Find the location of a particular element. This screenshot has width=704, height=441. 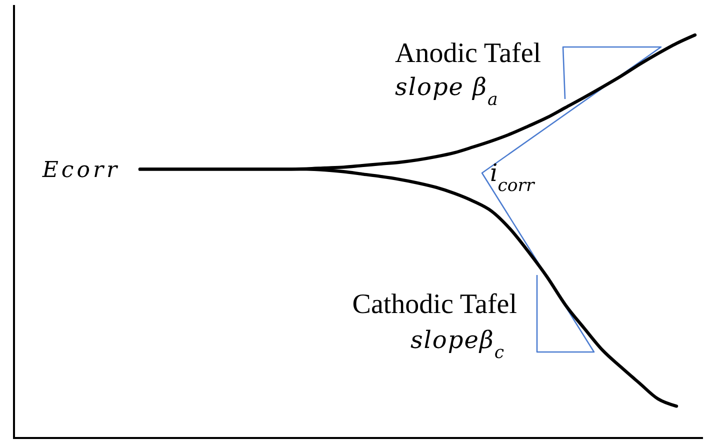

annotation: i$_{corr}$ is located at coordinates (513, 177).